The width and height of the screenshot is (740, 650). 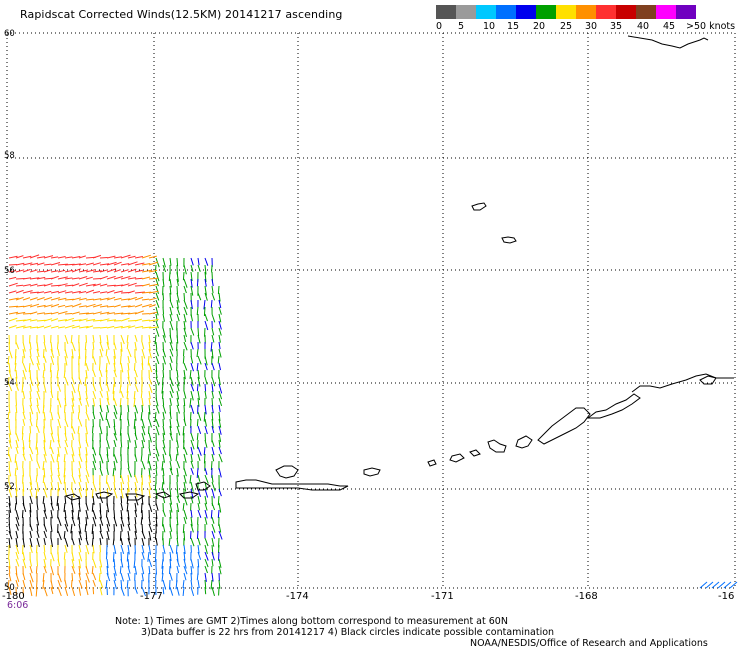 I want to click on longitude-label: -16, so click(x=726, y=596).